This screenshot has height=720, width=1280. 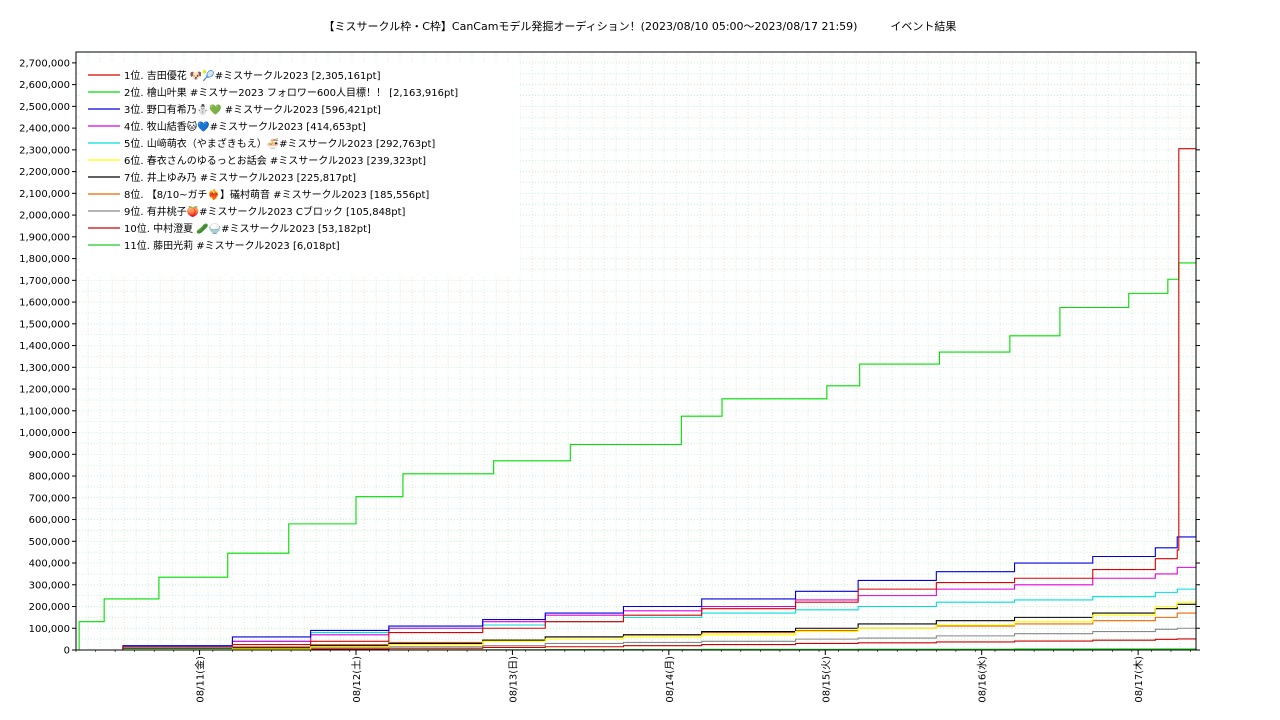 What do you see at coordinates (252, 75) in the screenshot?
I see `legend-label: 1位. 吉田優花 🐶🎾#ミスサークル2023 [2,305,161pt]` at bounding box center [252, 75].